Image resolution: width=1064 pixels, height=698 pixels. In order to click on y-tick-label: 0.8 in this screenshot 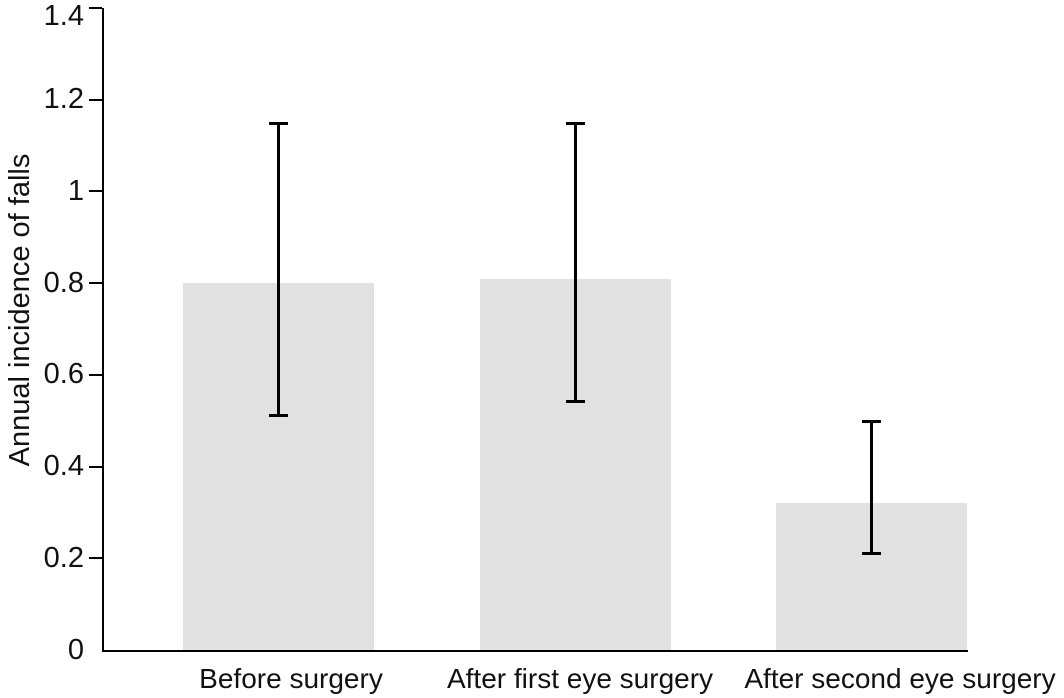, I will do `click(63, 282)`.